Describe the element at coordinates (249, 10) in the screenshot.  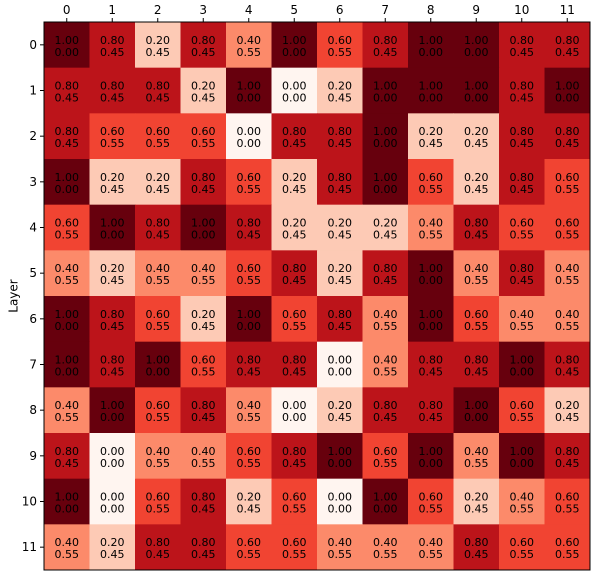
I see `x-tick-label: 4` at that location.